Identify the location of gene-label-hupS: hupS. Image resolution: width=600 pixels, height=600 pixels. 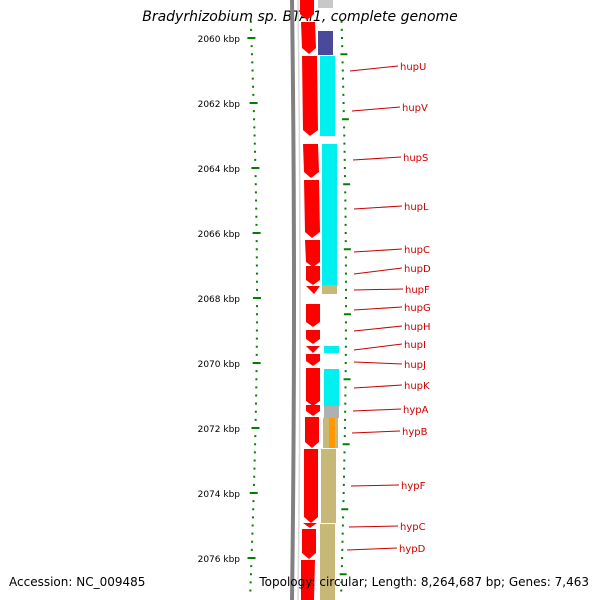
(415, 158).